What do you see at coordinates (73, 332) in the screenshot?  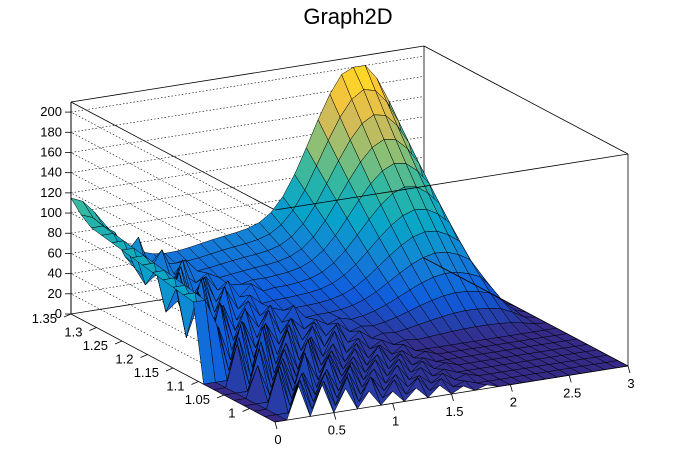 I see `y-tick-label: 1.3` at bounding box center [73, 332].